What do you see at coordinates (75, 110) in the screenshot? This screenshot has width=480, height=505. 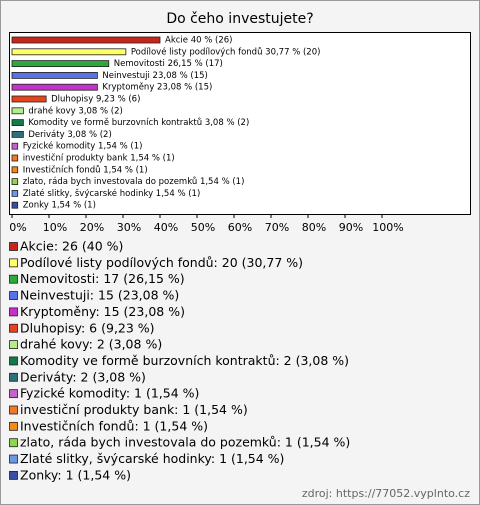 I see `bar-label: drahé kovy 3,08 % (2)` at bounding box center [75, 110].